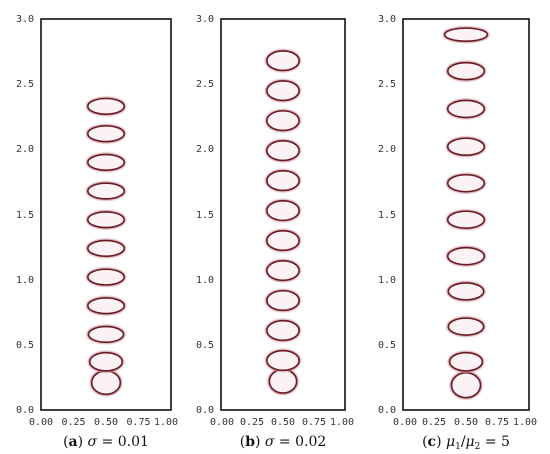 This screenshot has width=550, height=454. I want to click on panel-a-yticks: 0.0 0.5 1.0 1.5 2.0 2.5 3.0, so click(25, 215).